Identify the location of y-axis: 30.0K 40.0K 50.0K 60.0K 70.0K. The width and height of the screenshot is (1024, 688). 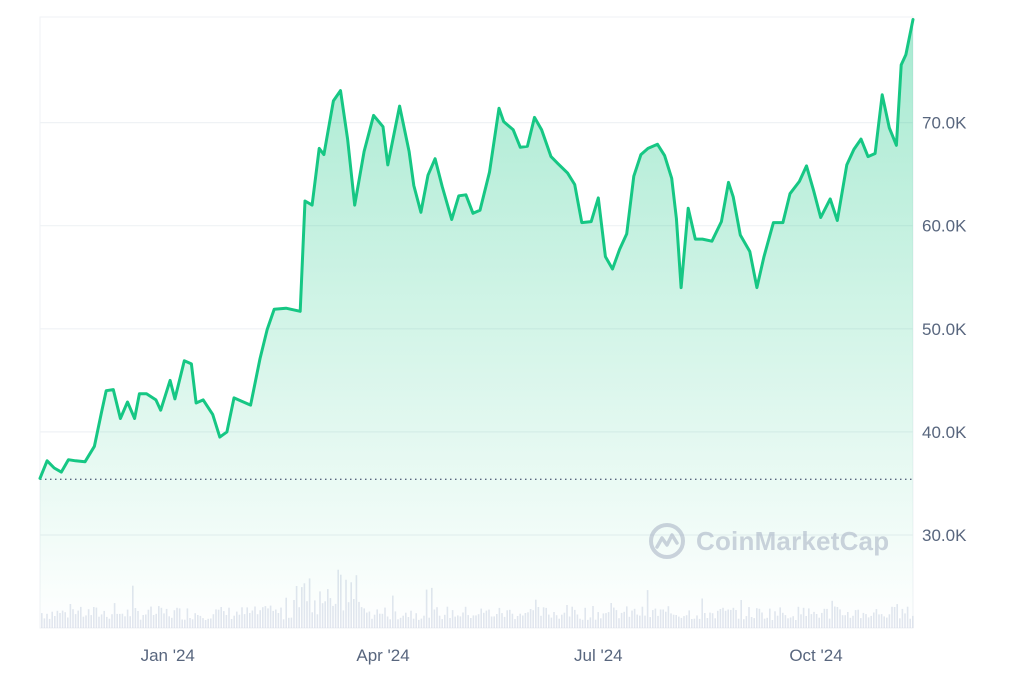
(944, 329).